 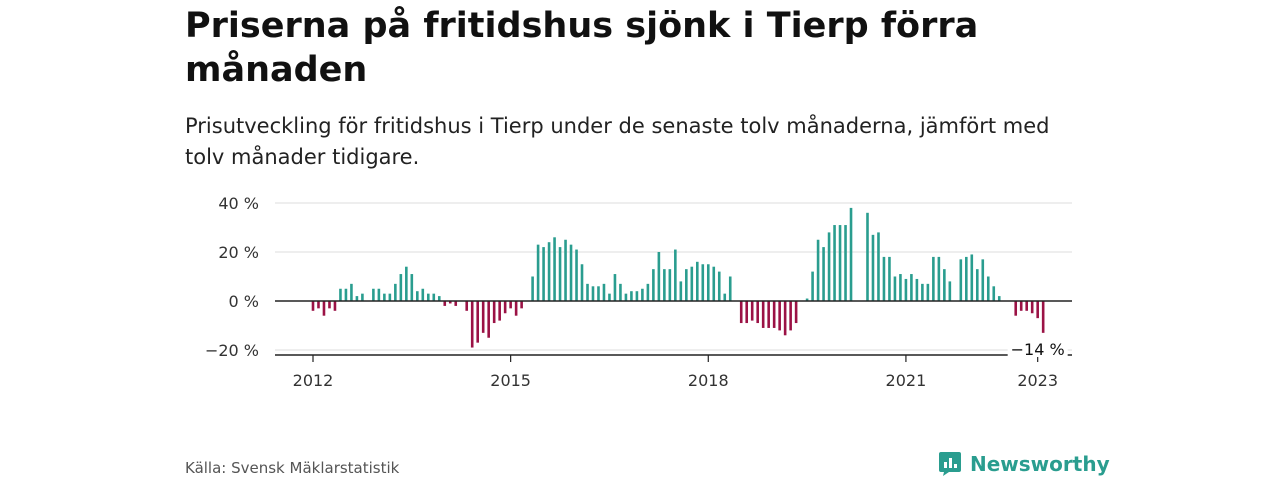 I want to click on x-tick-label: 2023, so click(x=1037, y=380).